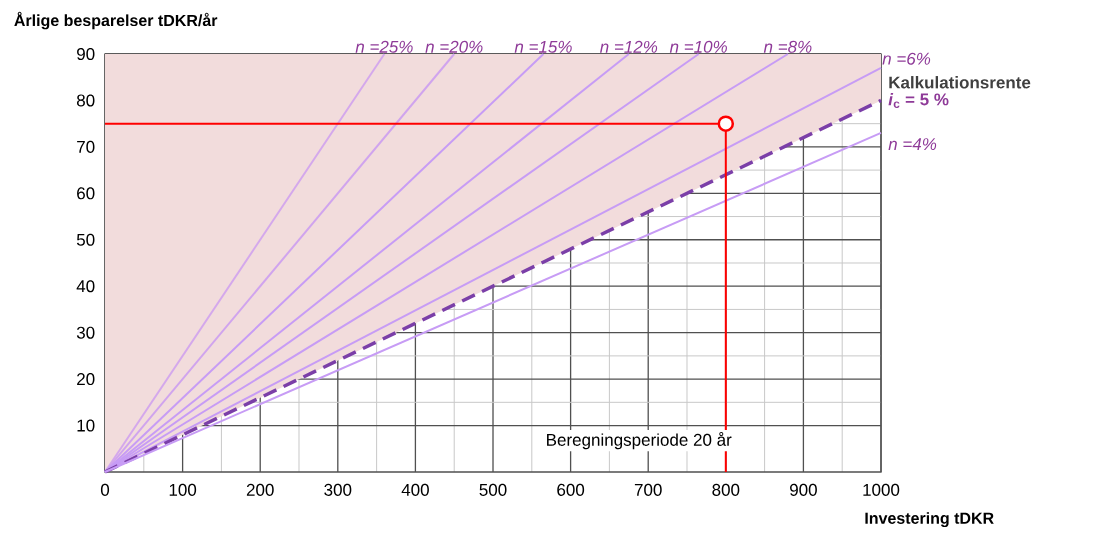 The height and width of the screenshot is (537, 1100). What do you see at coordinates (85, 100) in the screenshot?
I see `y-tick-label: 80` at bounding box center [85, 100].